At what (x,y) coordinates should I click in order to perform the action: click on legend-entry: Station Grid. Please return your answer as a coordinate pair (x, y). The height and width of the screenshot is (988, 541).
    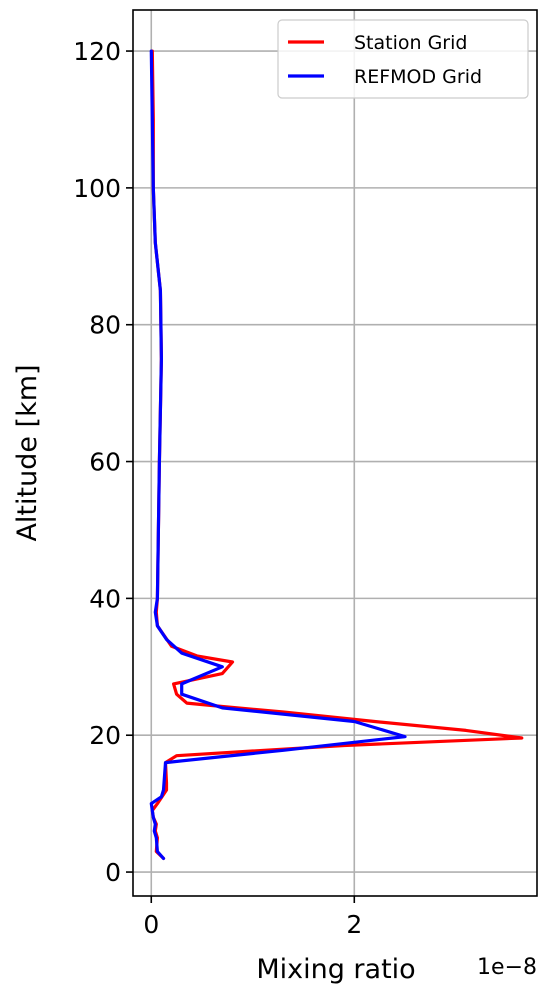
    Looking at the image, I should click on (410, 43).